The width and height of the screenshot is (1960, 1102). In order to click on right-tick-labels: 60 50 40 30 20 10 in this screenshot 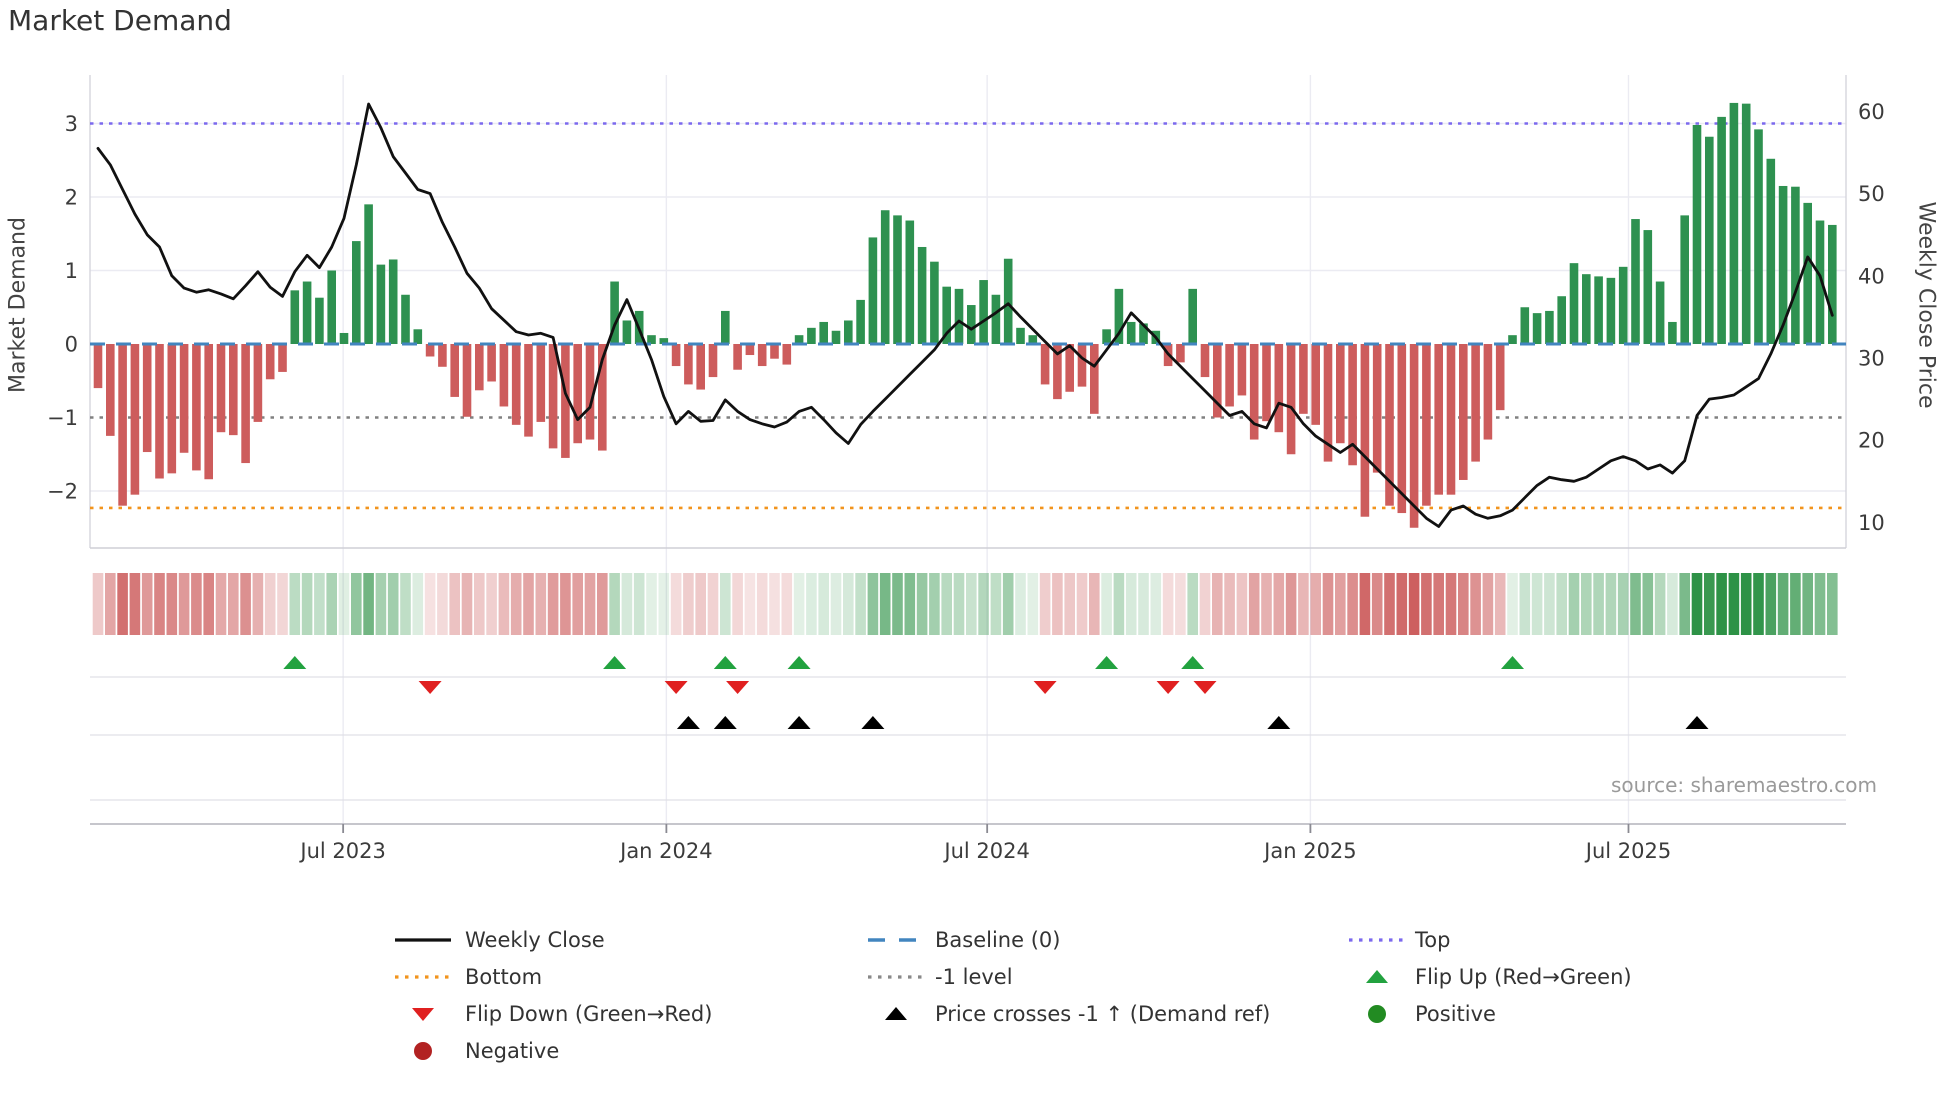, I will do `click(1871, 317)`.